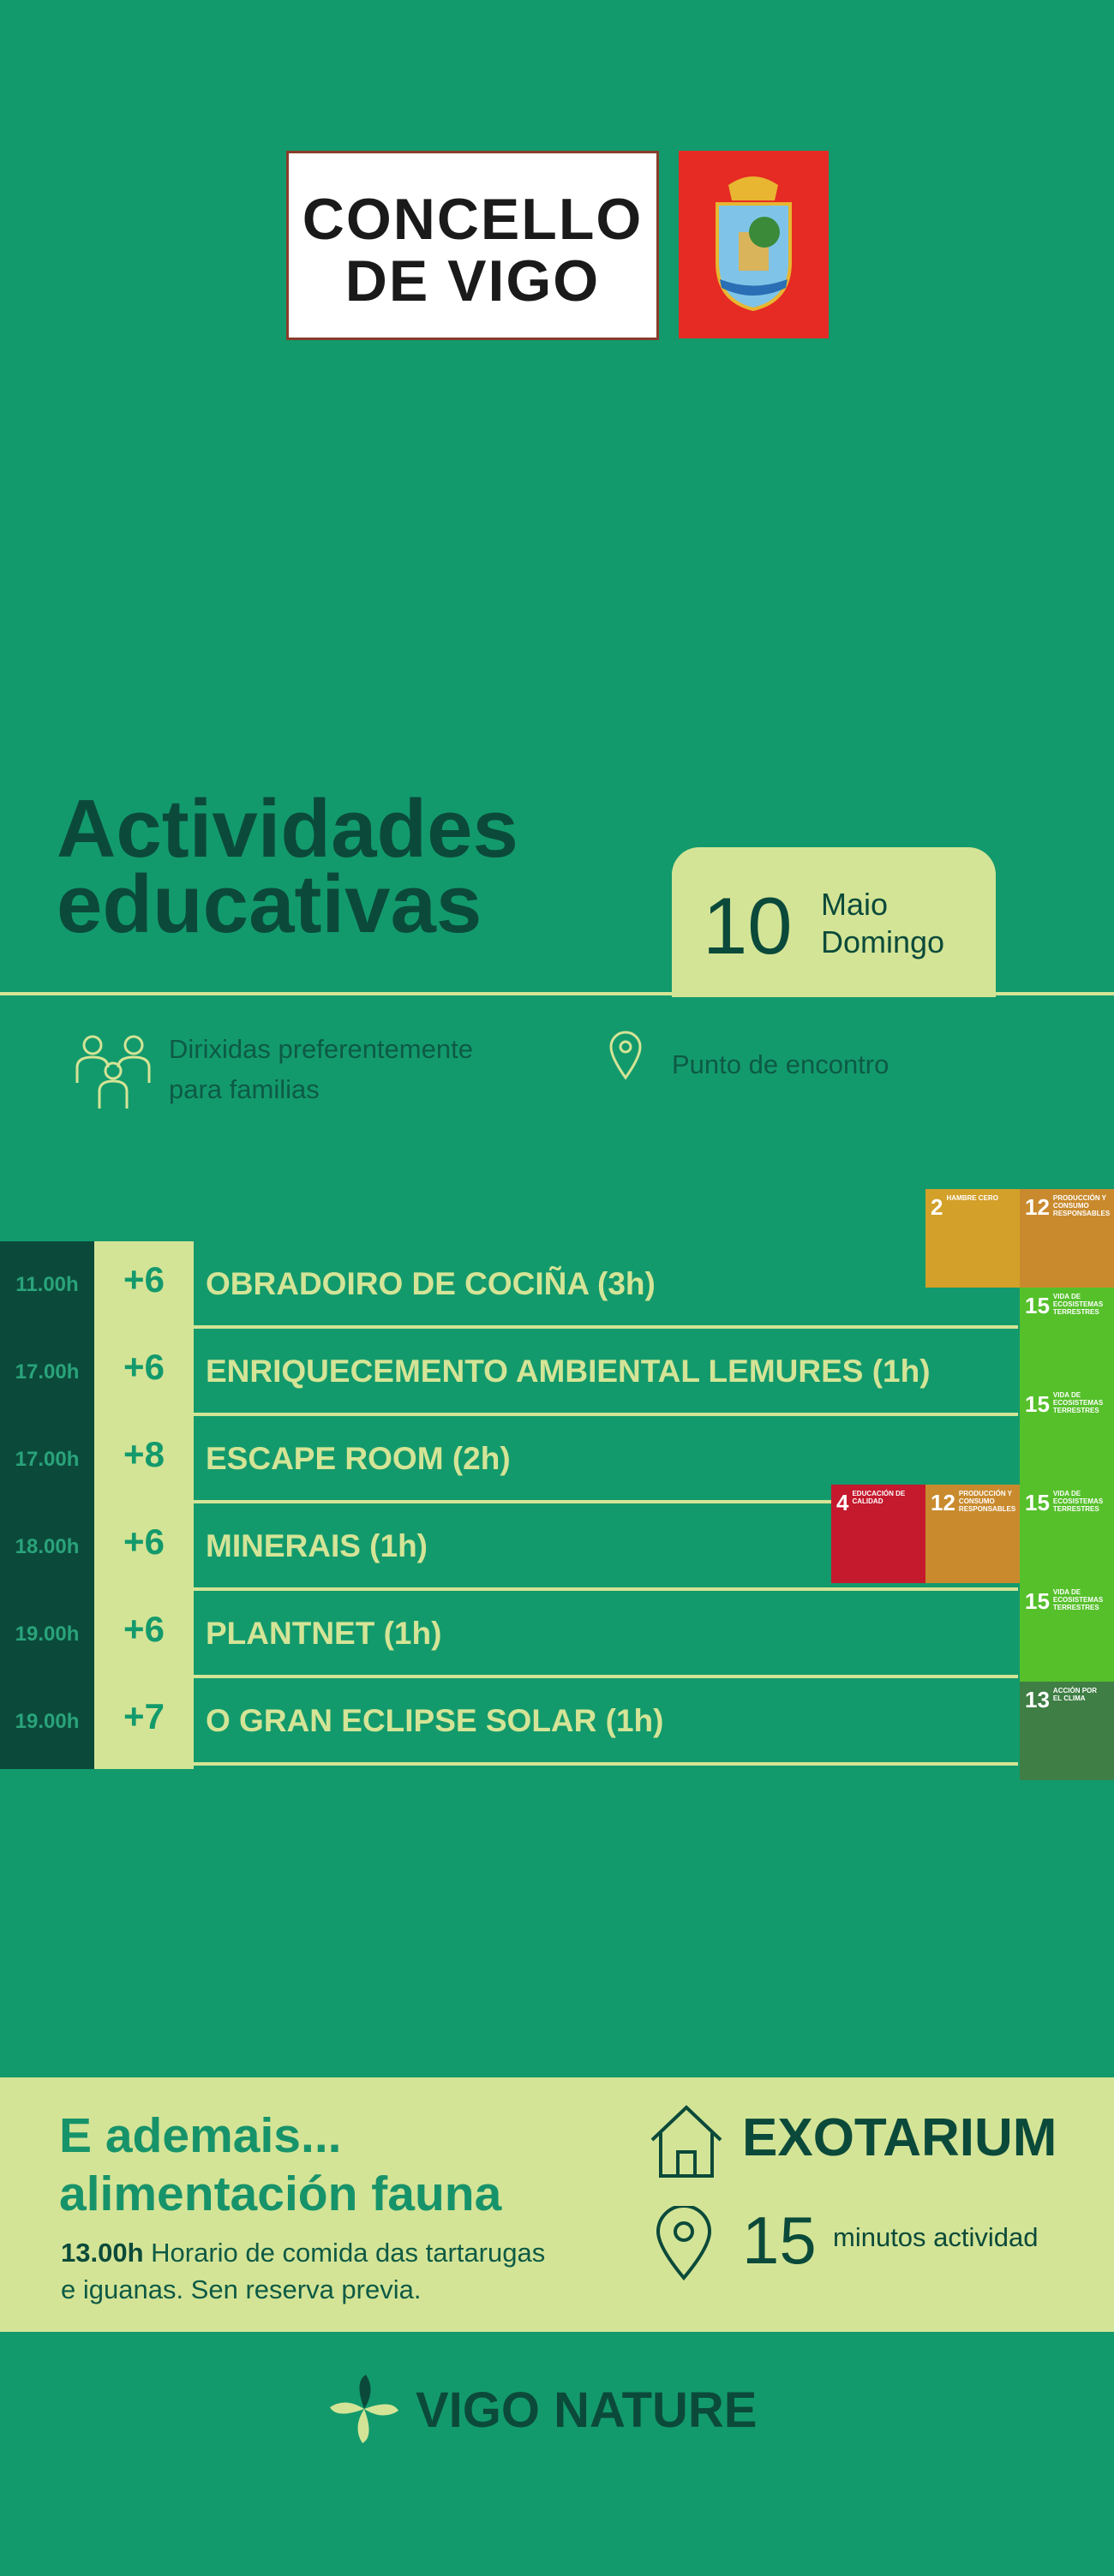 The image size is (1114, 2576). I want to click on title: Actividades, so click(287, 829).